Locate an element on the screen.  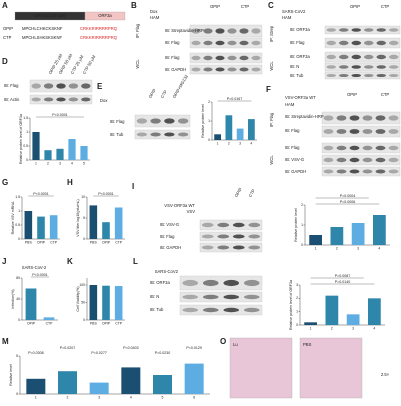
label: IP: Flag is located at coordinates (137, 30).